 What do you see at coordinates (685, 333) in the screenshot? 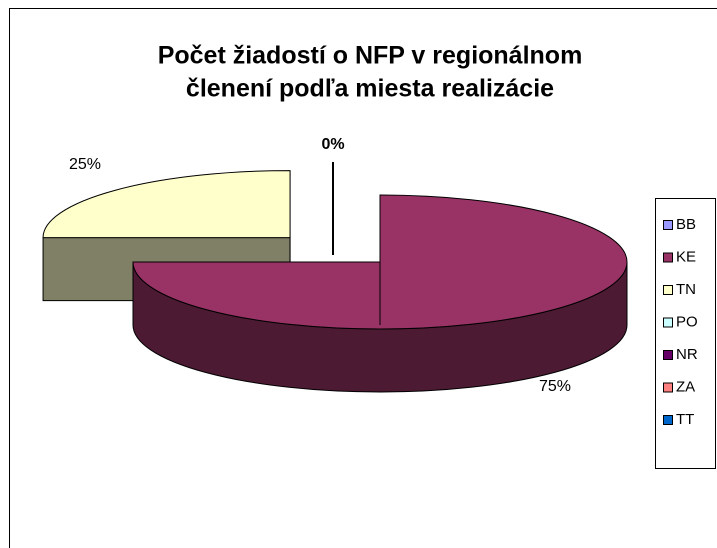
I see `legend-box` at bounding box center [685, 333].